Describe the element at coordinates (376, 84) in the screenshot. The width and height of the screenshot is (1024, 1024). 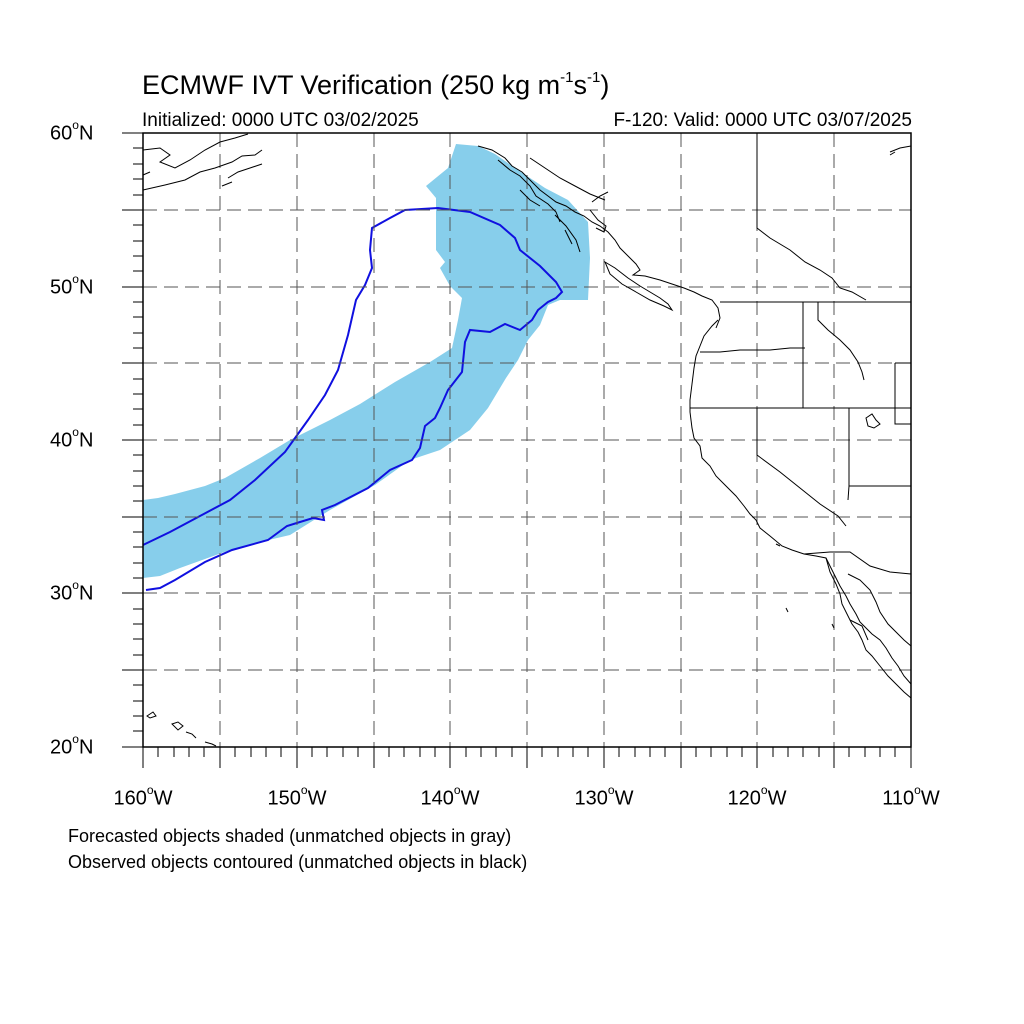
I see `chart-title: ECMWF IVT Verification (250 kg m-1s-1)` at that location.